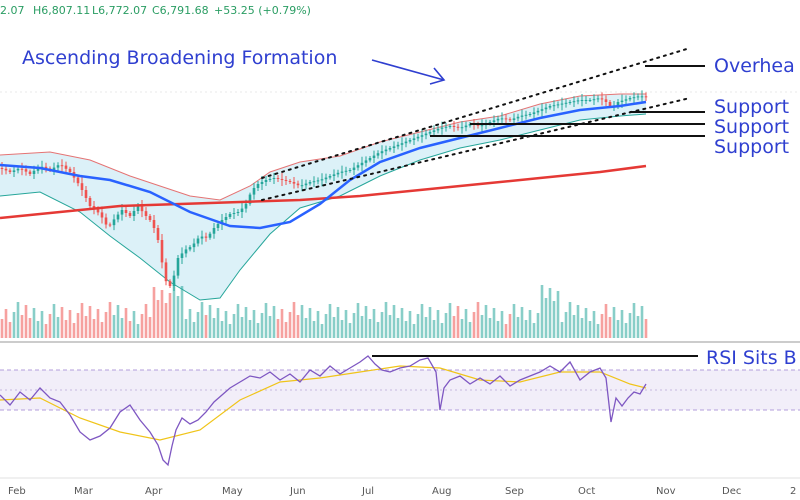 This screenshot has height=500, width=800. What do you see at coordinates (751, 127) in the screenshot?
I see `support-label-2: Support` at bounding box center [751, 127].